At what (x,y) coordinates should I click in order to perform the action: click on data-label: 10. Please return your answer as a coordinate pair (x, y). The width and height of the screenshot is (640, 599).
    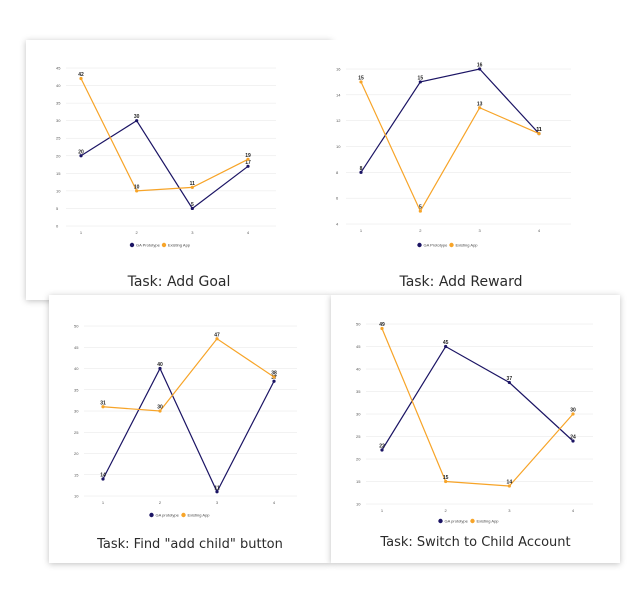
    Looking at the image, I should click on (137, 187).